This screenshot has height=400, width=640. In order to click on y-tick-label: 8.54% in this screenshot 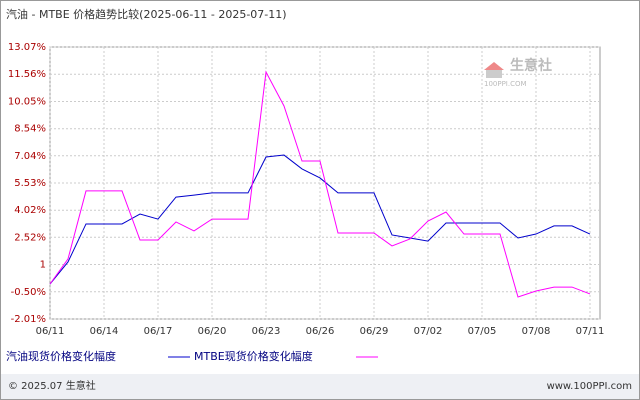, I will do `click(30, 129)`.